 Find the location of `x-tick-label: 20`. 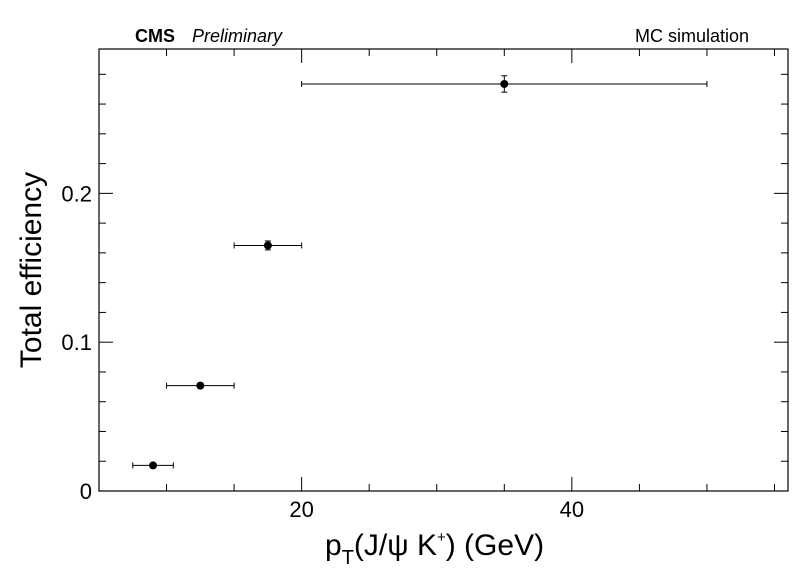

x-tick-label: 20 is located at coordinates (301, 509).